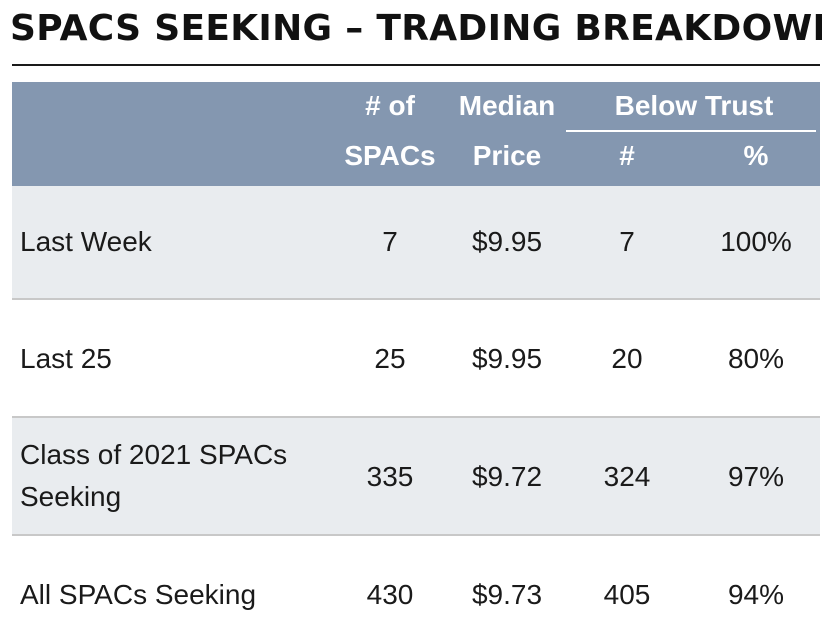  What do you see at coordinates (416, 28) in the screenshot?
I see `page-title: SPACS SEEKING – TRADING BREAKDOWN` at bounding box center [416, 28].